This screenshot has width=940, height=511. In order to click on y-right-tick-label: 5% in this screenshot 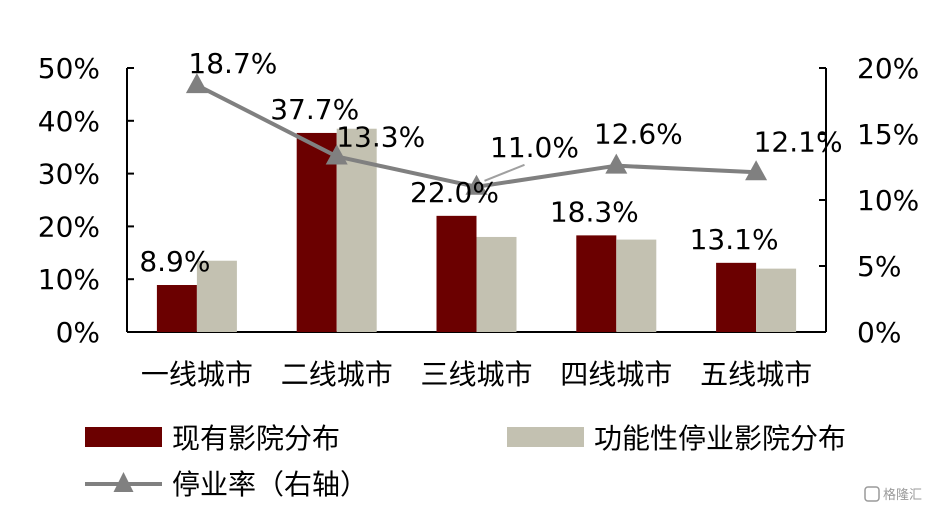, I will do `click(879, 266)`.